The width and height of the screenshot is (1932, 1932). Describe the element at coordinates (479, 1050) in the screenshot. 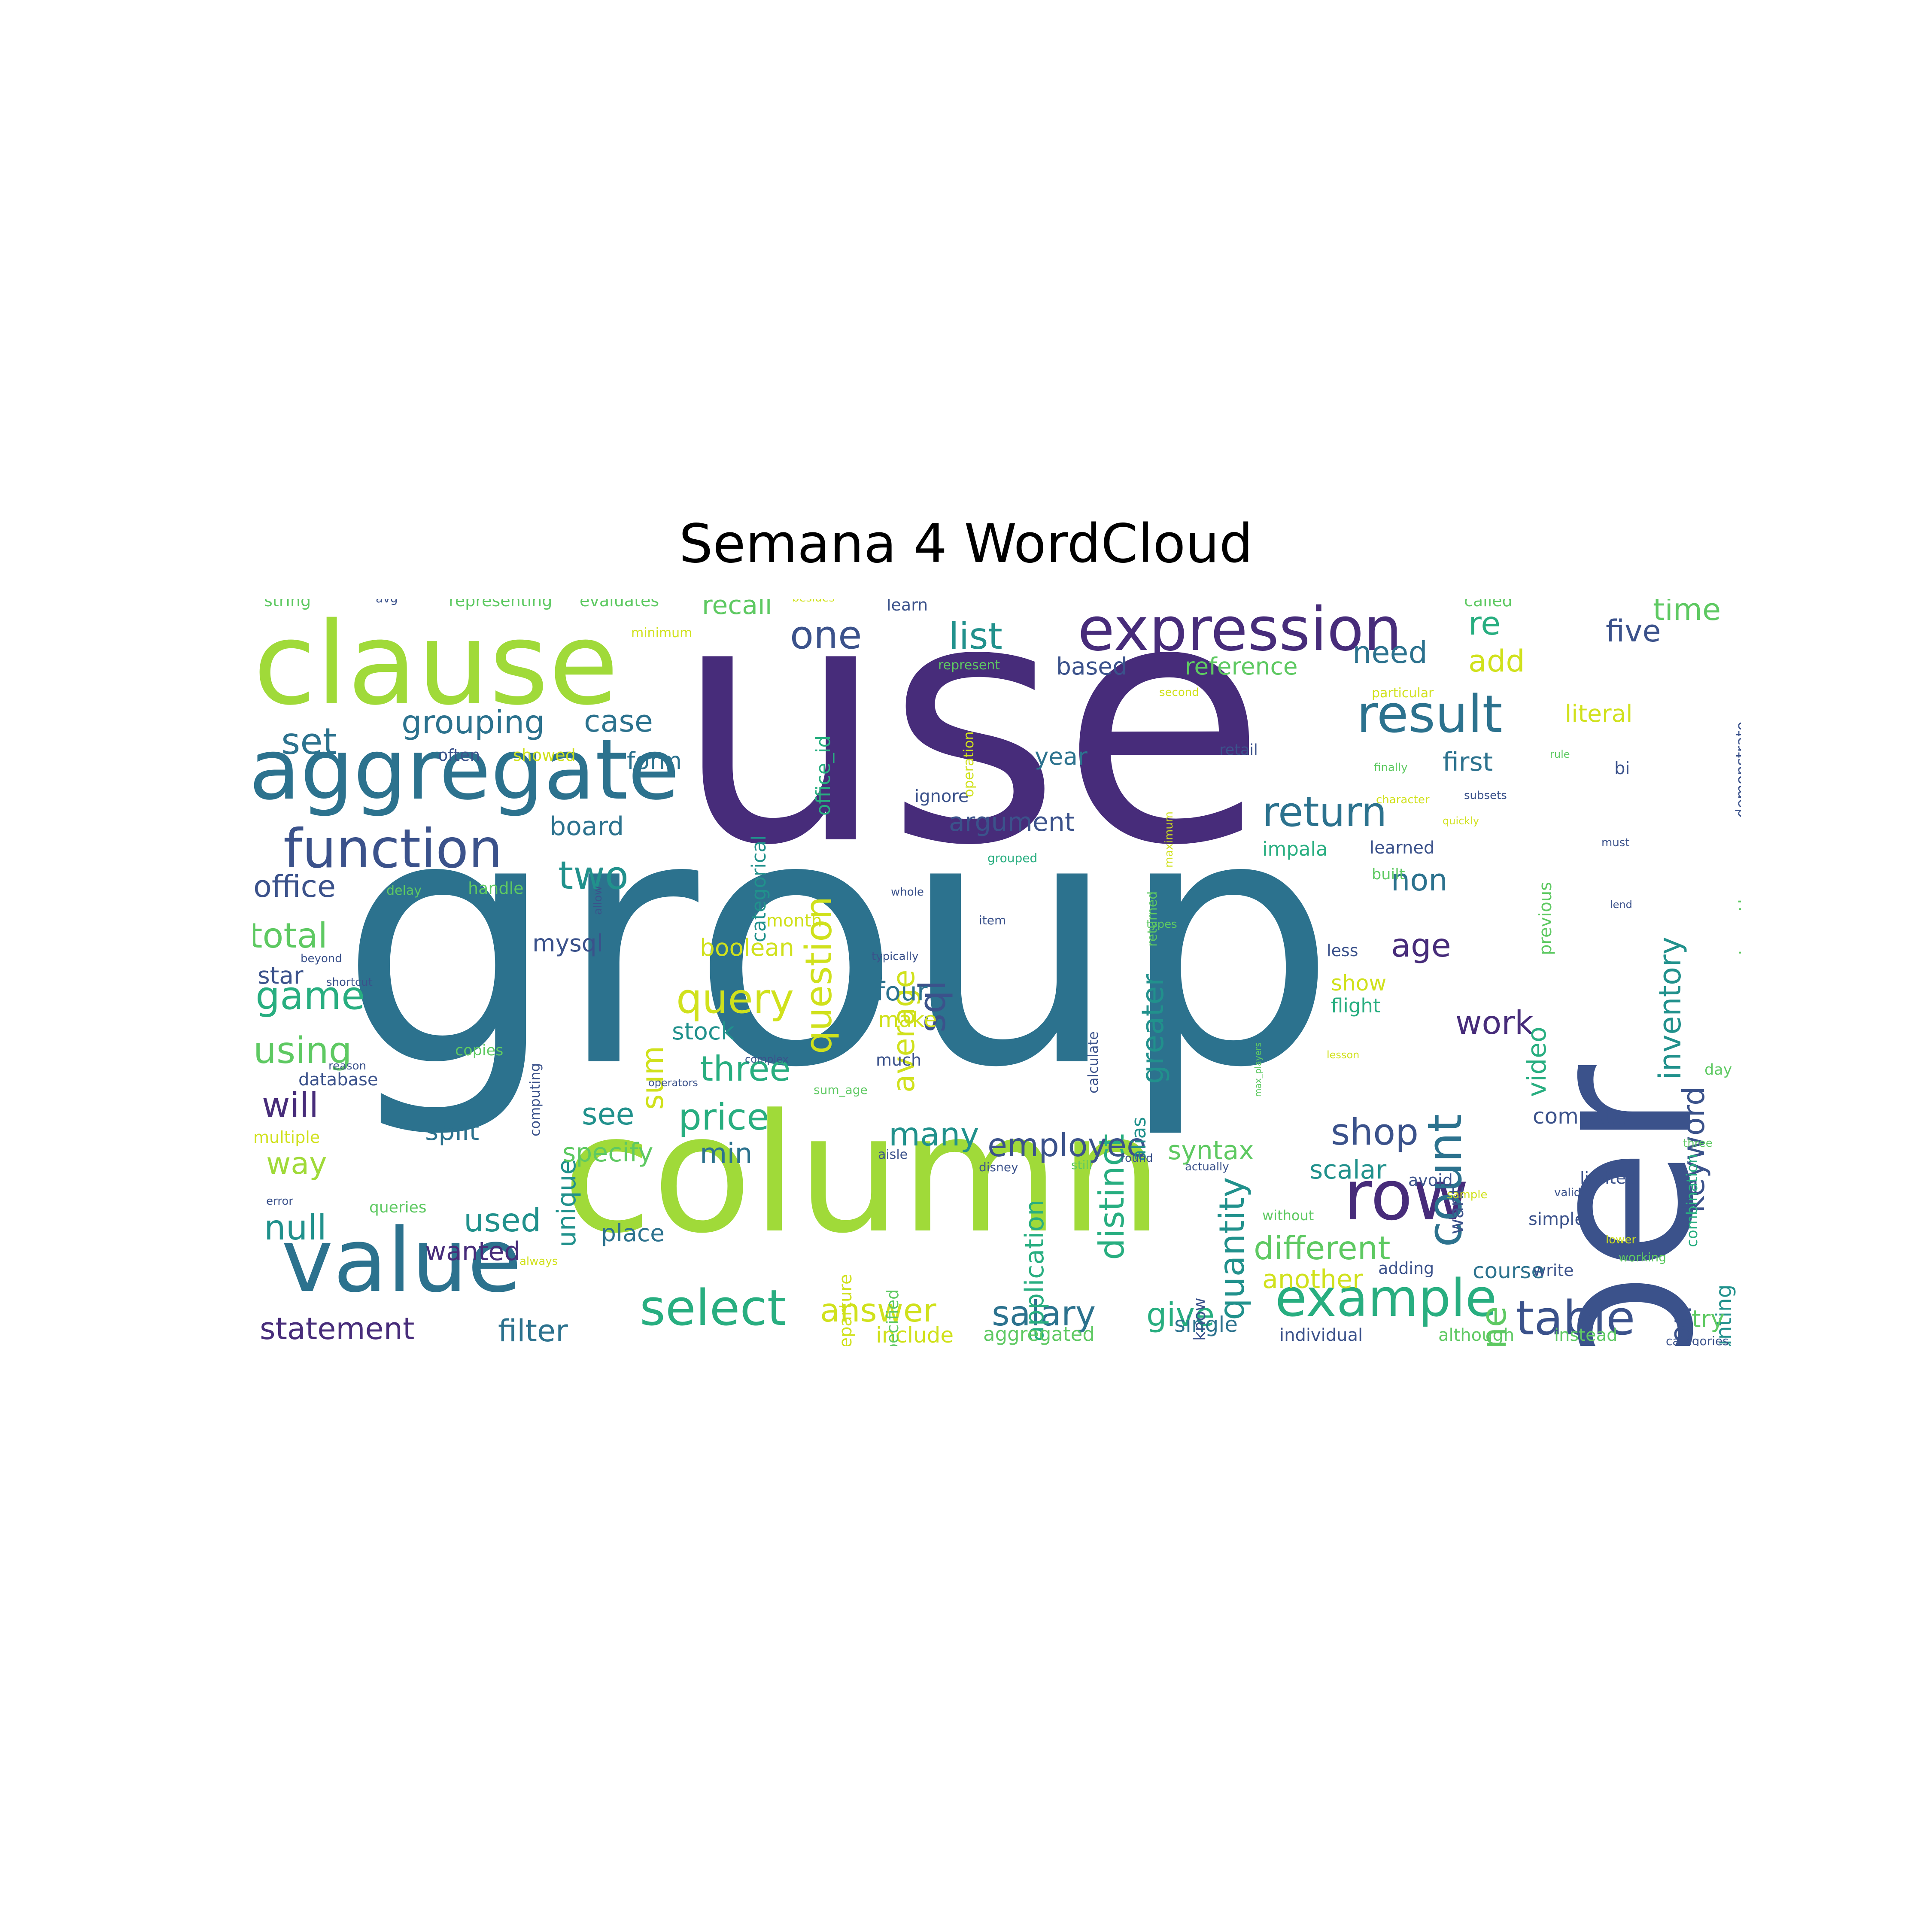

I see `cloud-word: copies` at that location.